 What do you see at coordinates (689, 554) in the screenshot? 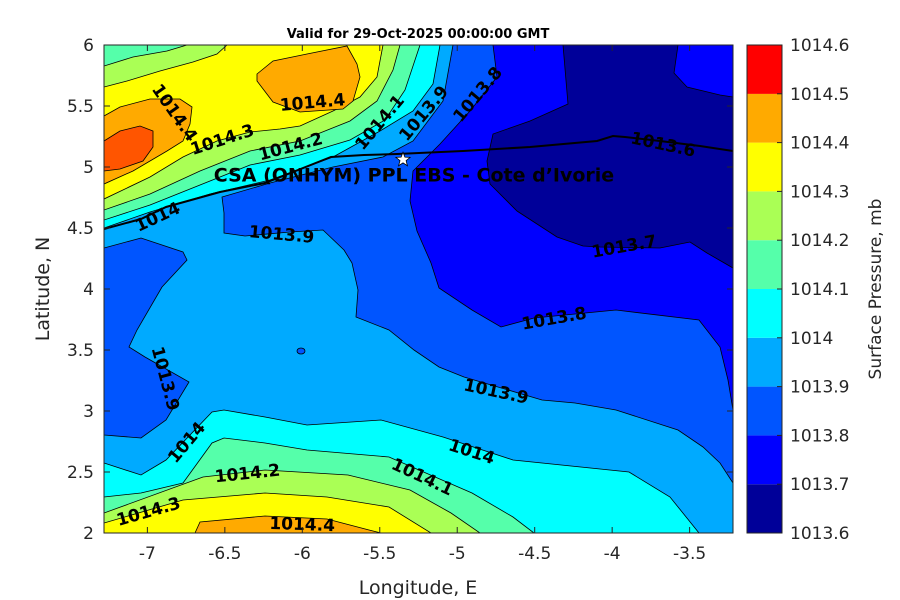
I see `x-tick-label: -3.5` at bounding box center [689, 554].